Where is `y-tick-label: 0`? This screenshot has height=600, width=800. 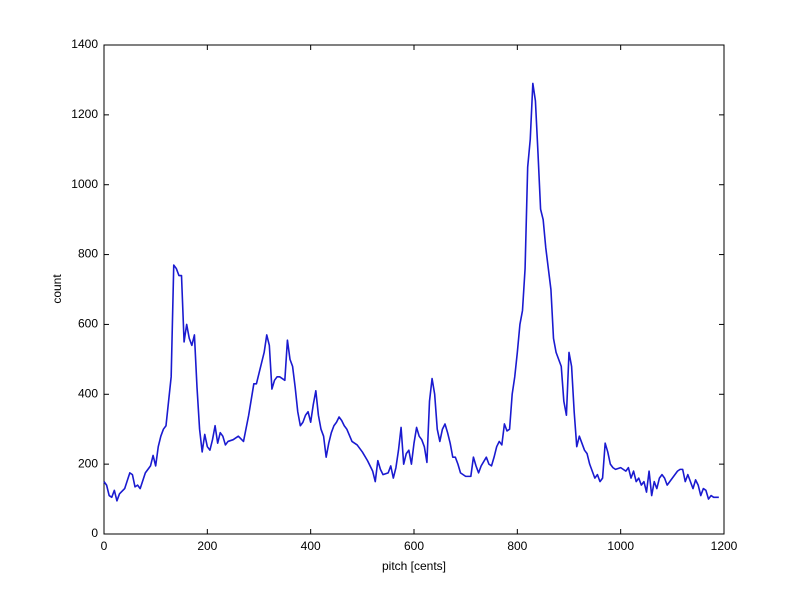
y-tick-label: 0 is located at coordinates (94, 533).